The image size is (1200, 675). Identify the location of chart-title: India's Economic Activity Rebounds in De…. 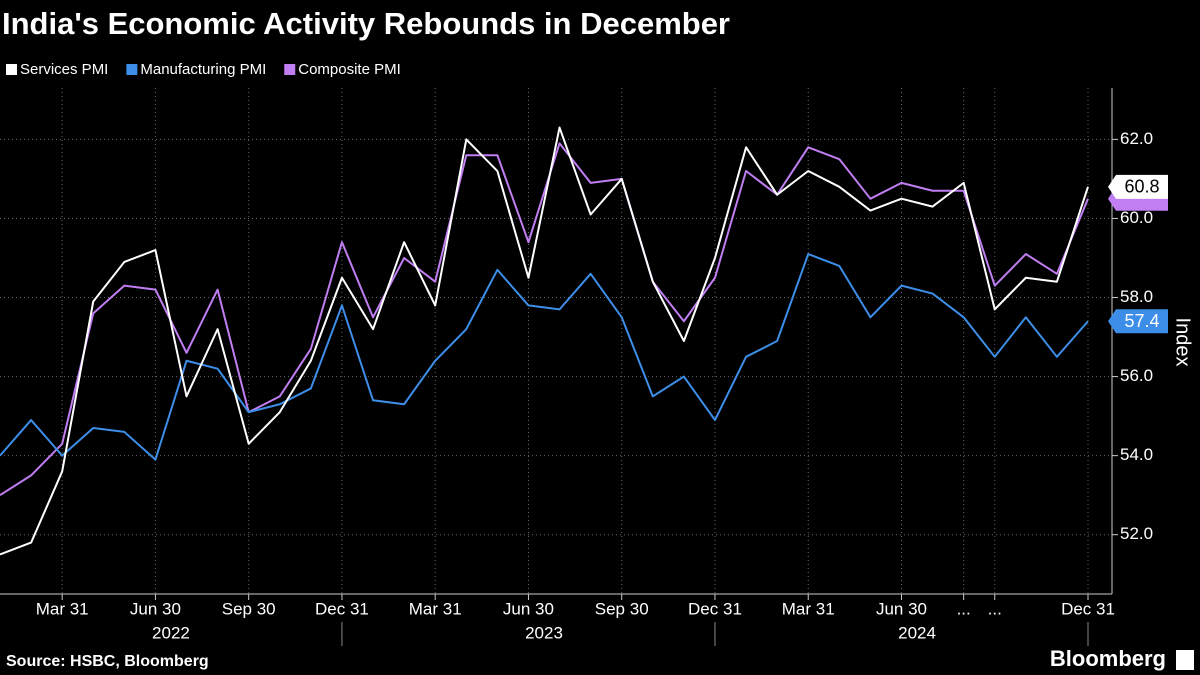
(366, 23).